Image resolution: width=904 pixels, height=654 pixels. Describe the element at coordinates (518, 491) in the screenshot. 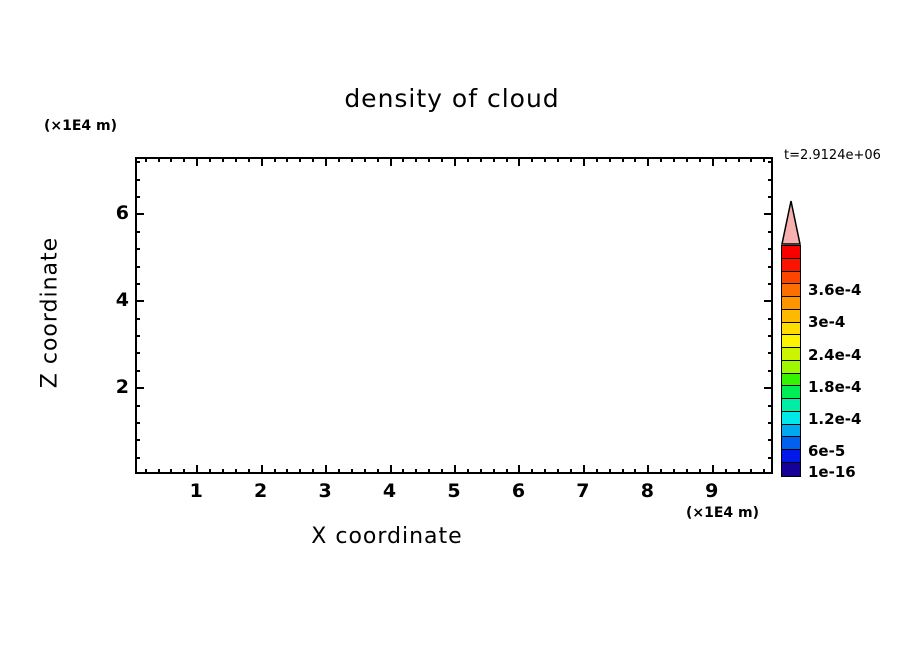

I see `x-tick-label: 6` at that location.